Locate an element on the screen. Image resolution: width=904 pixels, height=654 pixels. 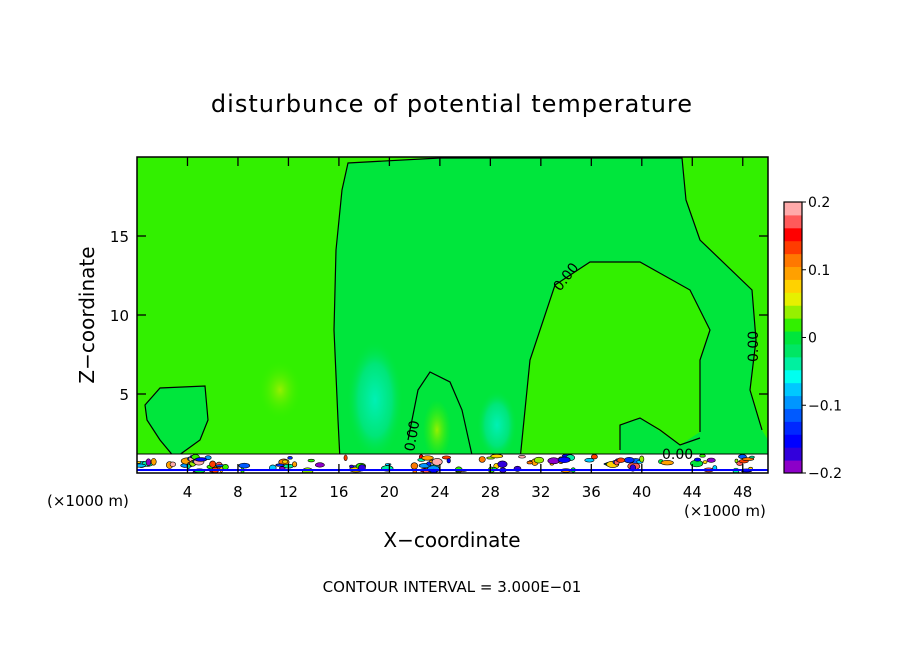
x-tick-label: 44 is located at coordinates (692, 492).